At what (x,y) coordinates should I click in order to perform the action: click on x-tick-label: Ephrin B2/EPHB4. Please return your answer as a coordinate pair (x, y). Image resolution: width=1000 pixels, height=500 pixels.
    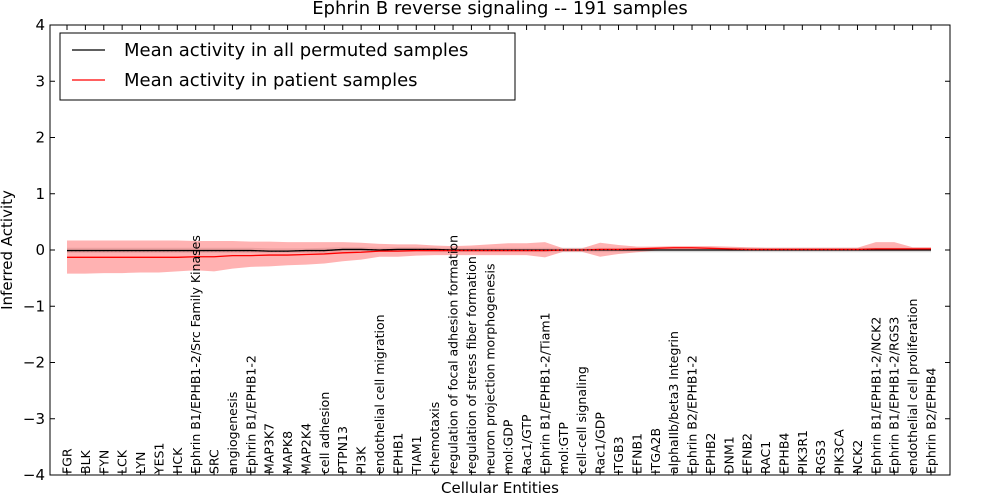
    Looking at the image, I should click on (931, 421).